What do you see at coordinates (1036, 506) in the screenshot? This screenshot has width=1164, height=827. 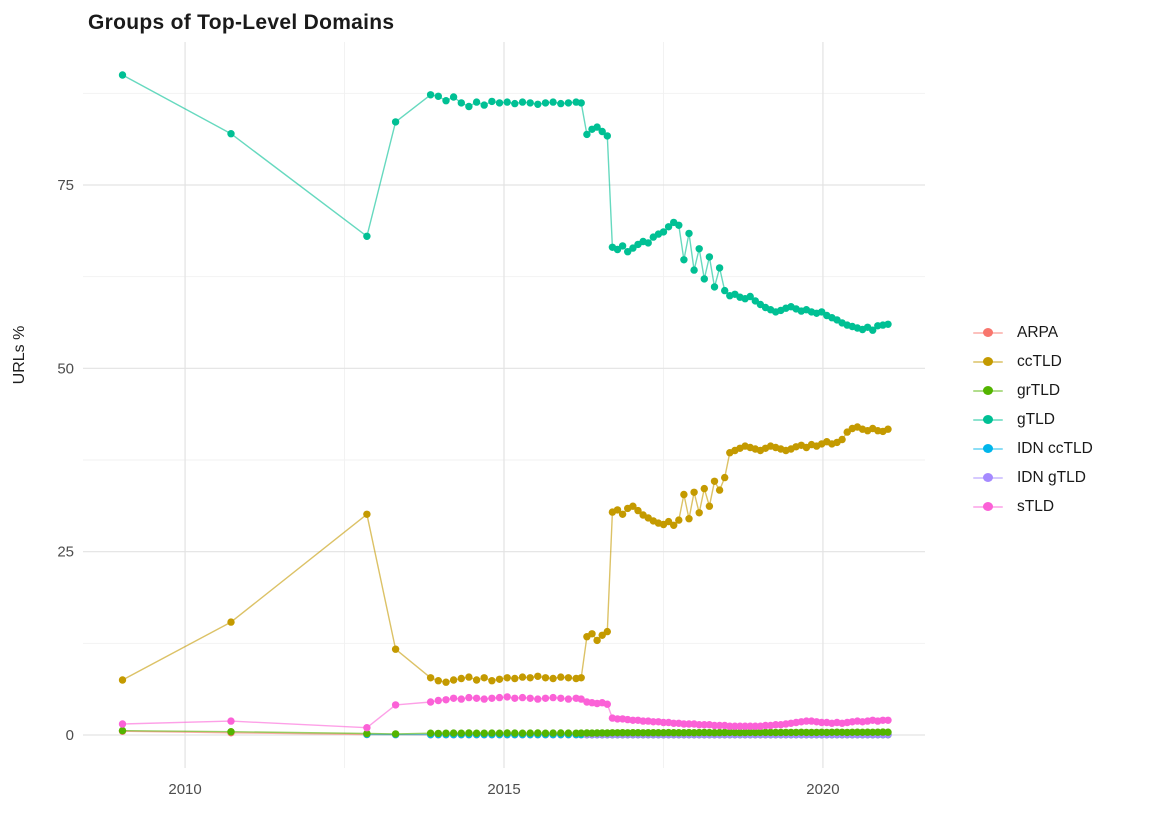 I see `legend-label: sTLD` at bounding box center [1036, 506].